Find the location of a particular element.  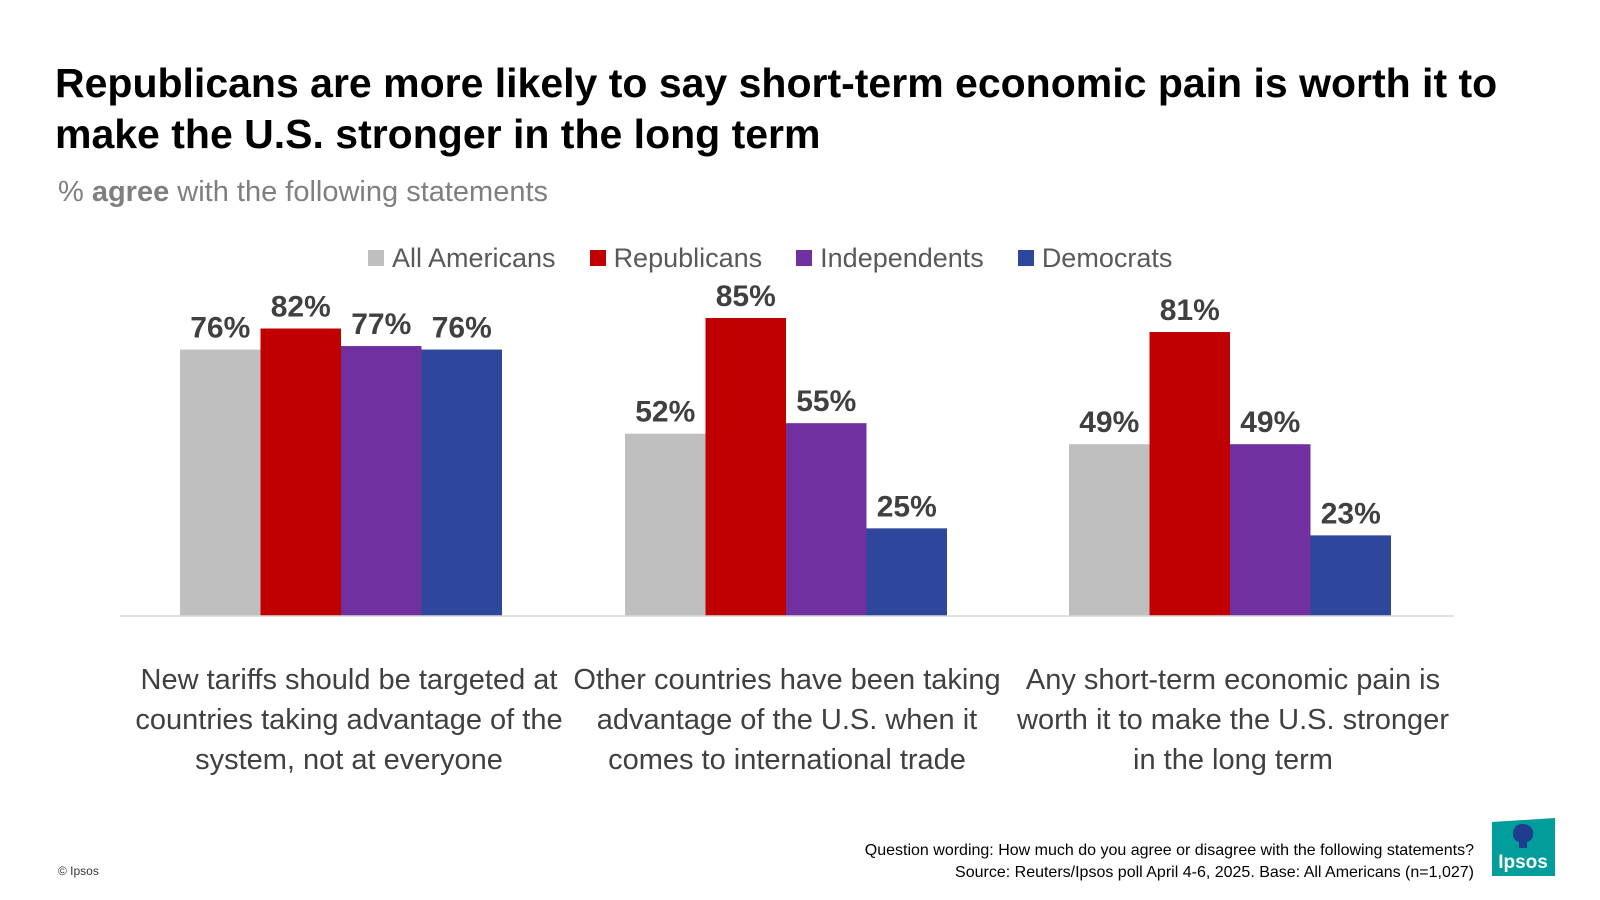

data-label: 82% is located at coordinates (301, 307).